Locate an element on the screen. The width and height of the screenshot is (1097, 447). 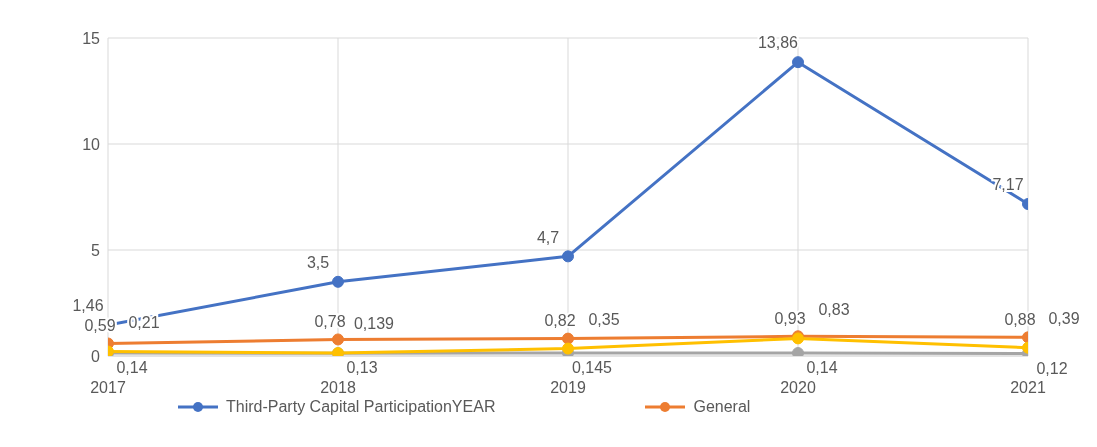
data-label: 0,93 is located at coordinates (790, 318).